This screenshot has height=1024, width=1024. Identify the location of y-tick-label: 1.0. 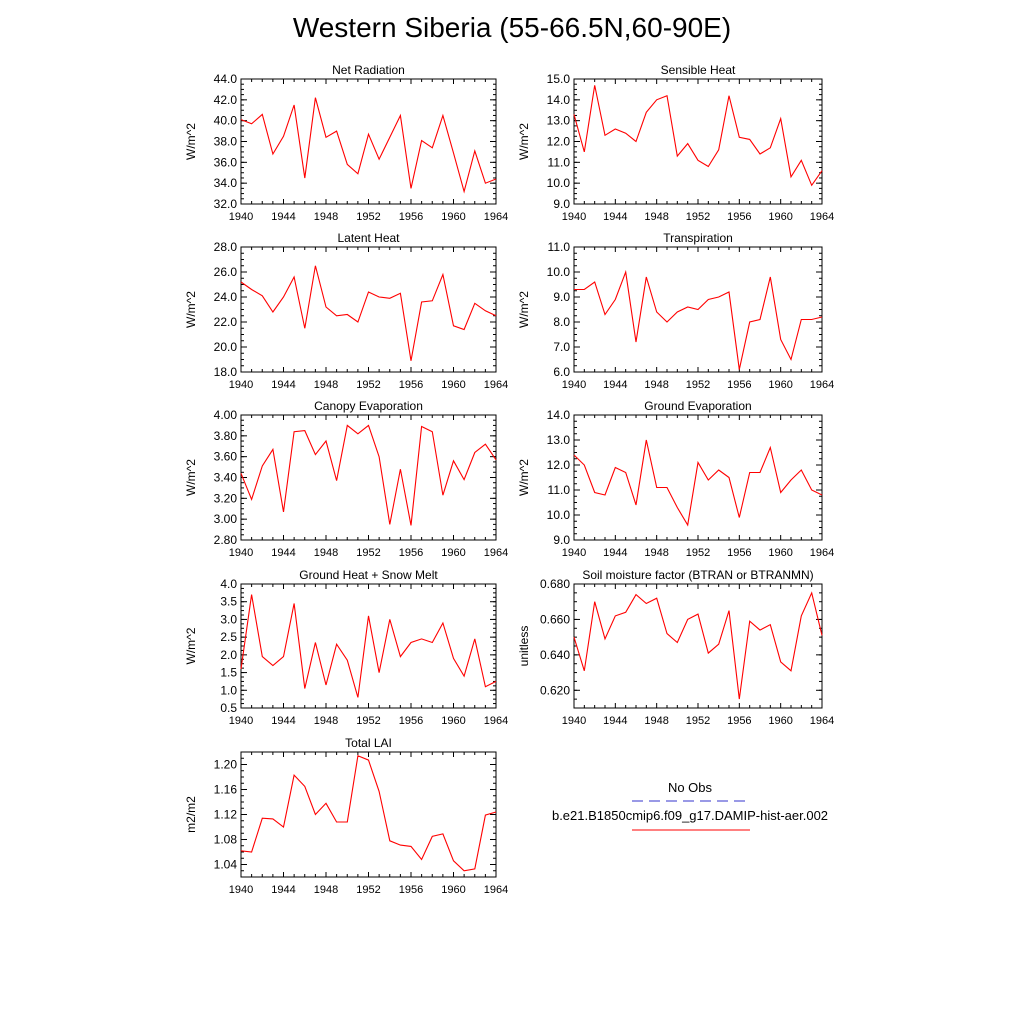
(228, 690).